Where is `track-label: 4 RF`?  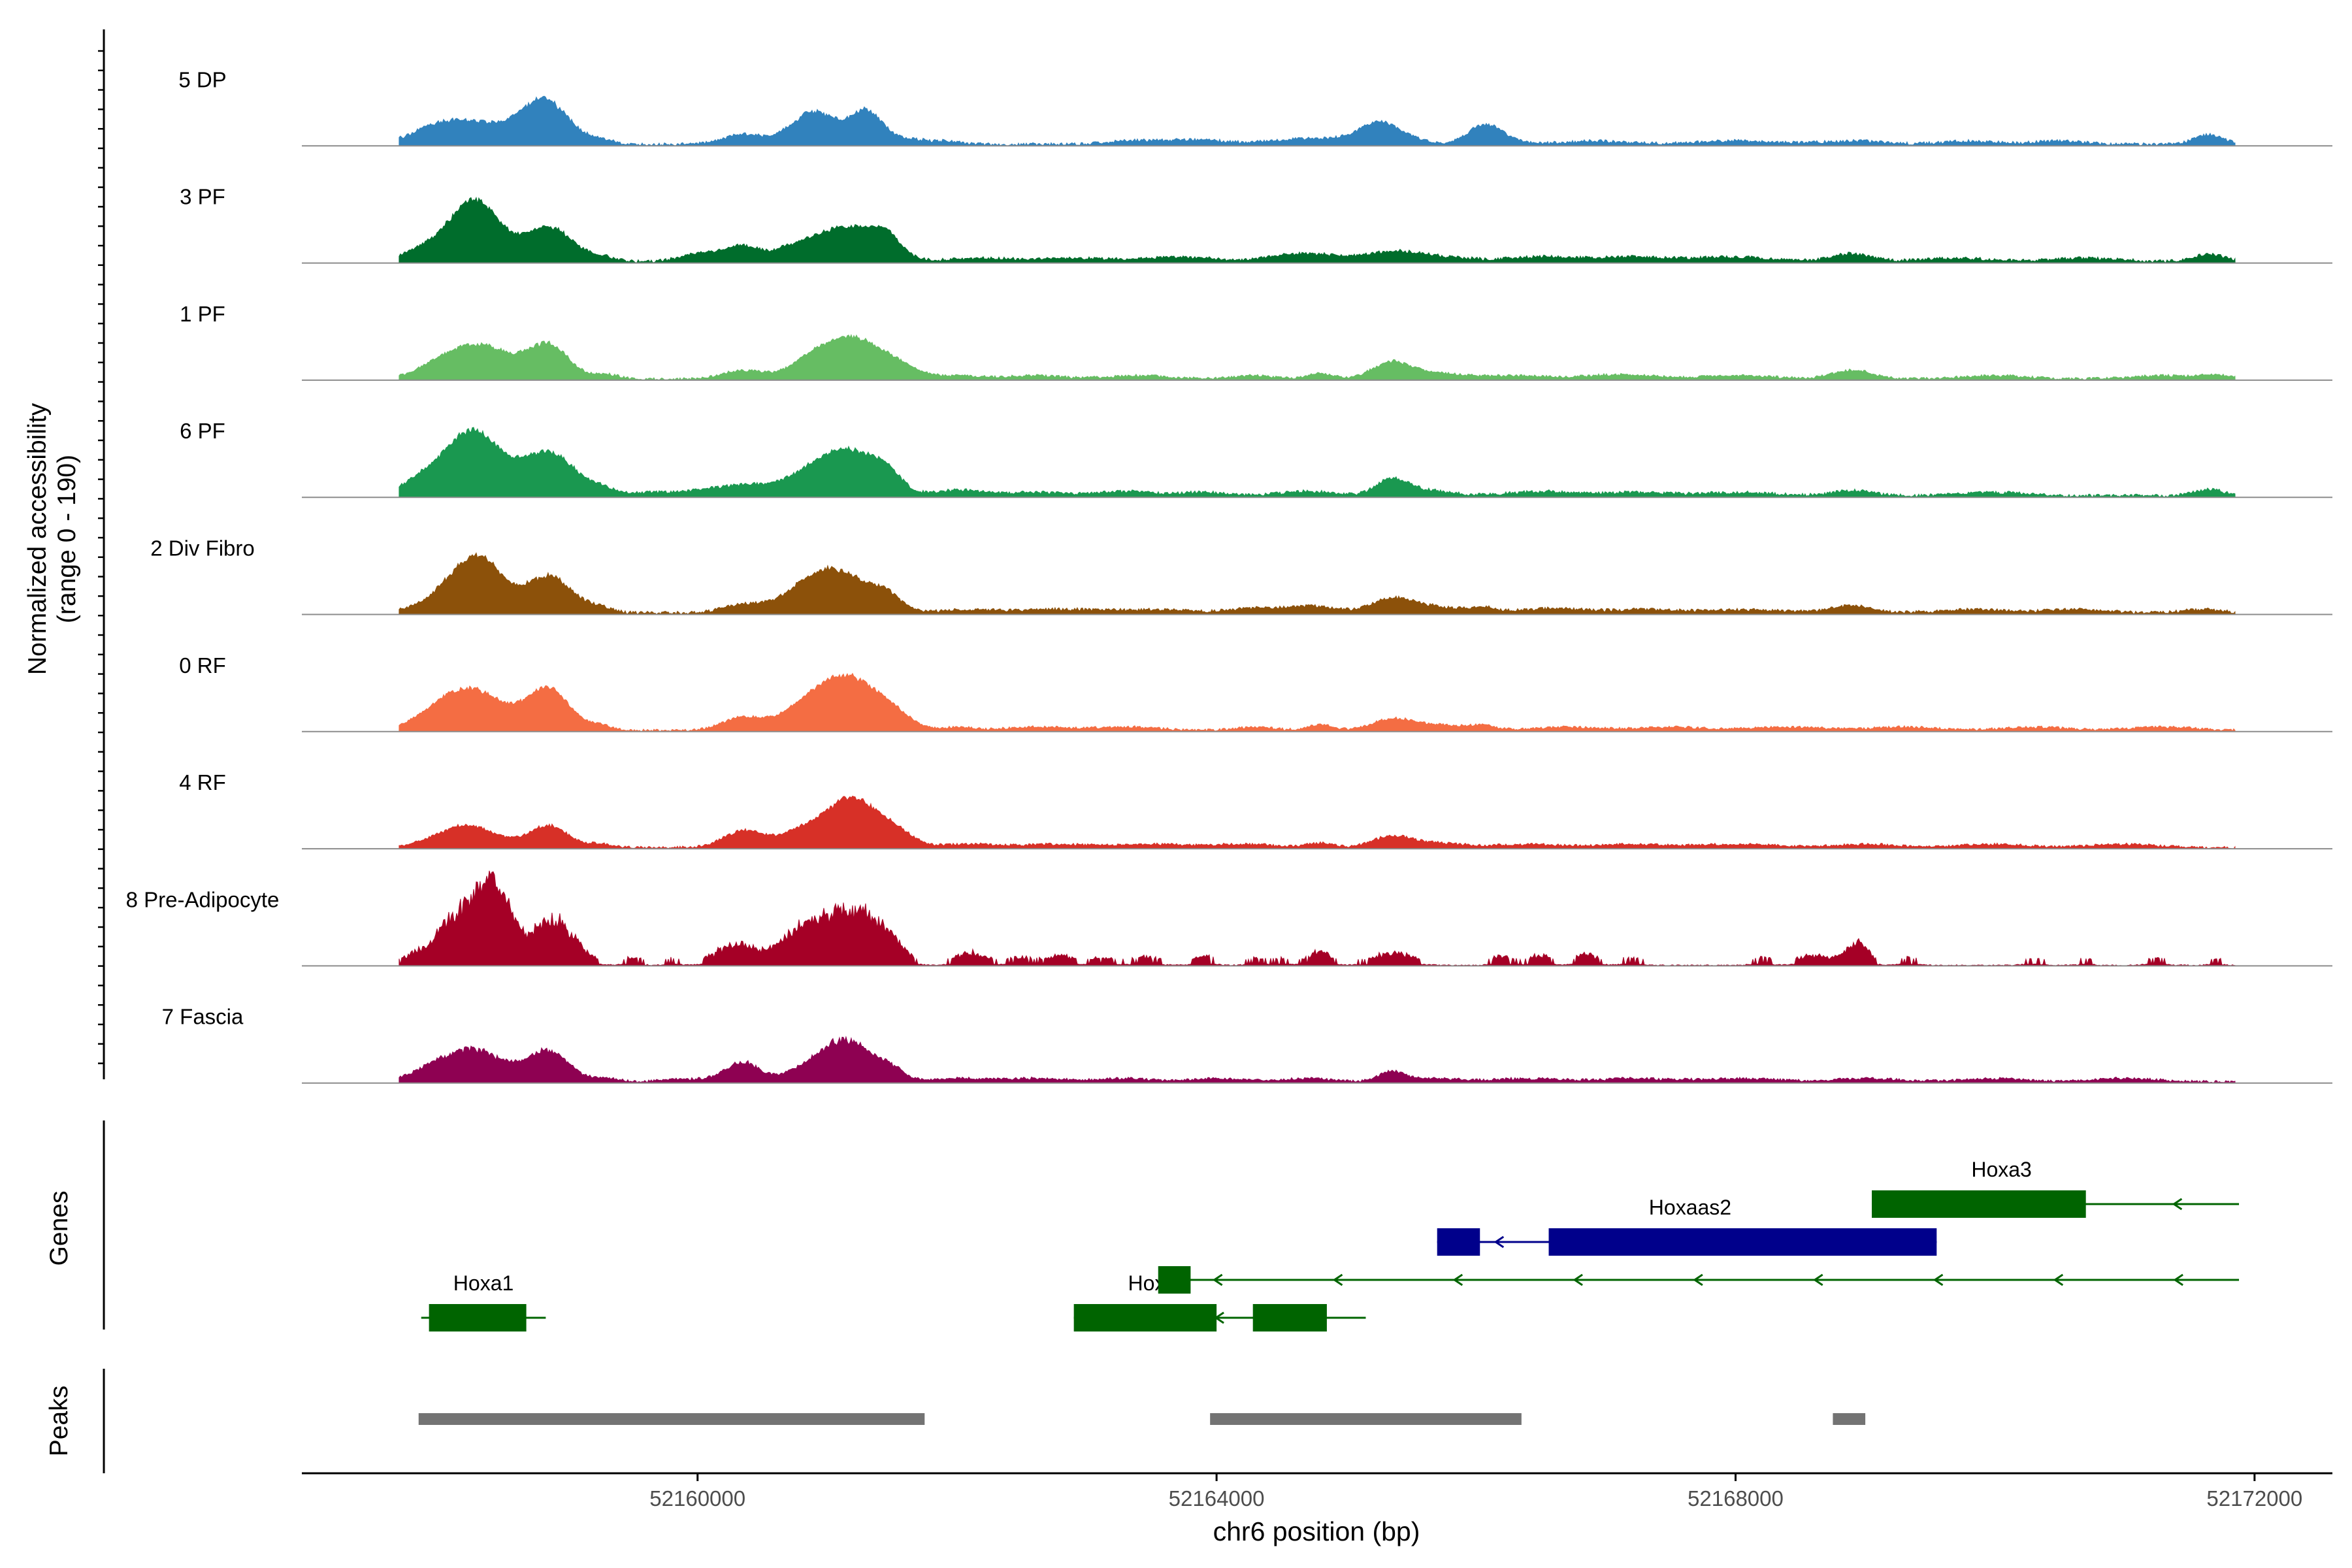 track-label: 4 RF is located at coordinates (202, 782).